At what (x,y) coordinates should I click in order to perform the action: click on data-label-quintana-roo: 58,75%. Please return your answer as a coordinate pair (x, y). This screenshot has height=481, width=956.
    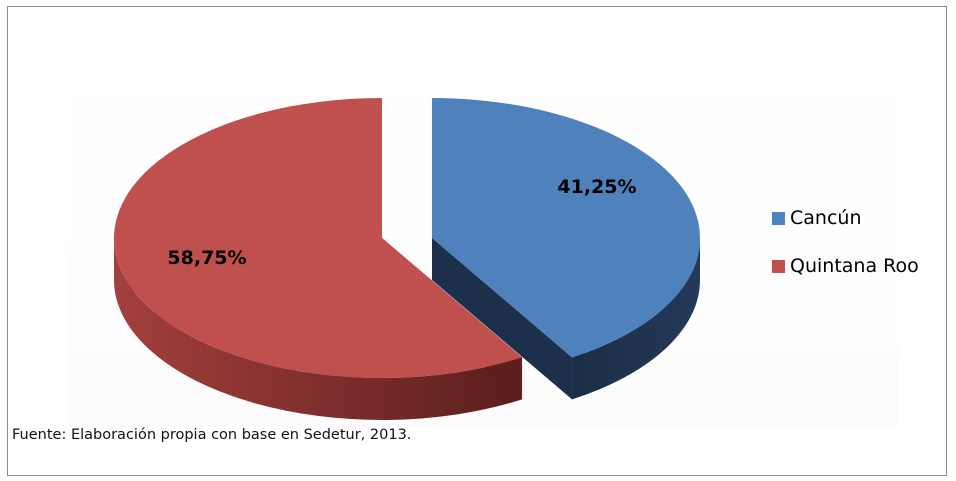
    Looking at the image, I should click on (206, 258).